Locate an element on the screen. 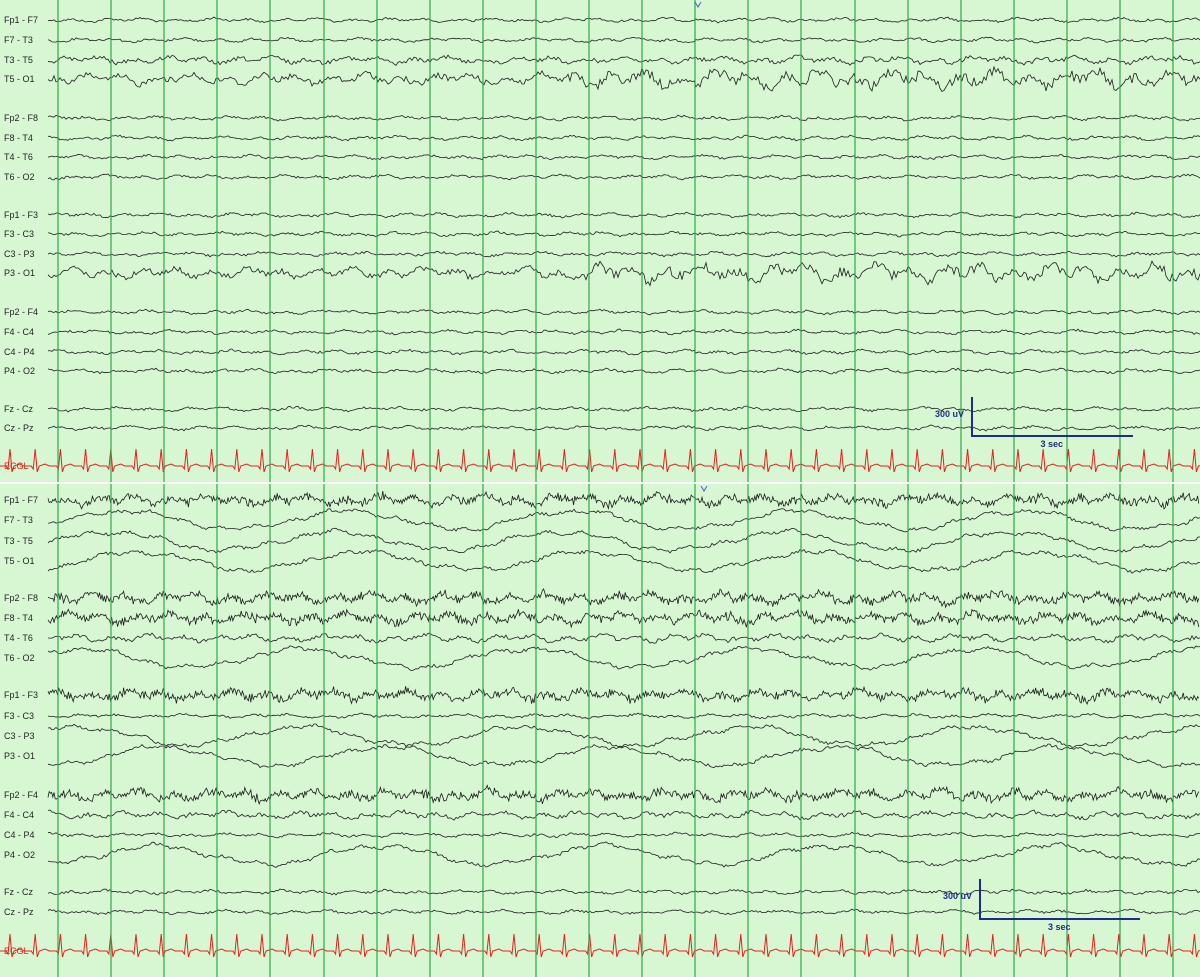  panel-divider is located at coordinates (600, 483).